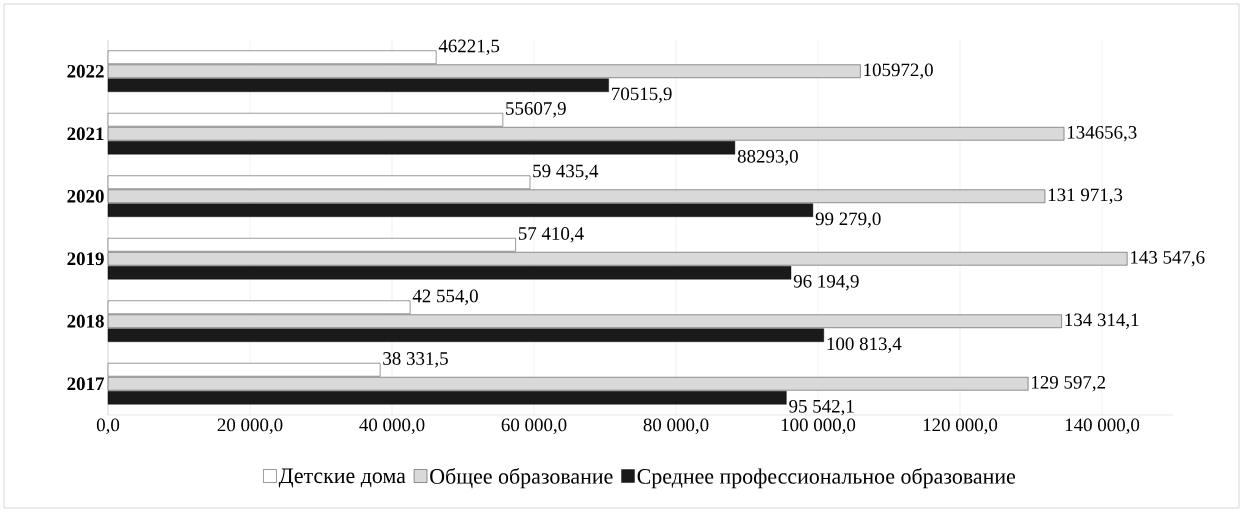 This screenshot has height=512, width=1243. Describe the element at coordinates (534, 426) in the screenshot. I see `x-tick-label: 60 000,0` at that location.